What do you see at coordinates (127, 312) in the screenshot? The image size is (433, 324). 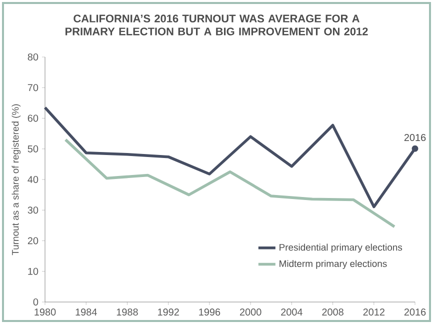 I see `x-tick-label: 1988` at bounding box center [127, 312].